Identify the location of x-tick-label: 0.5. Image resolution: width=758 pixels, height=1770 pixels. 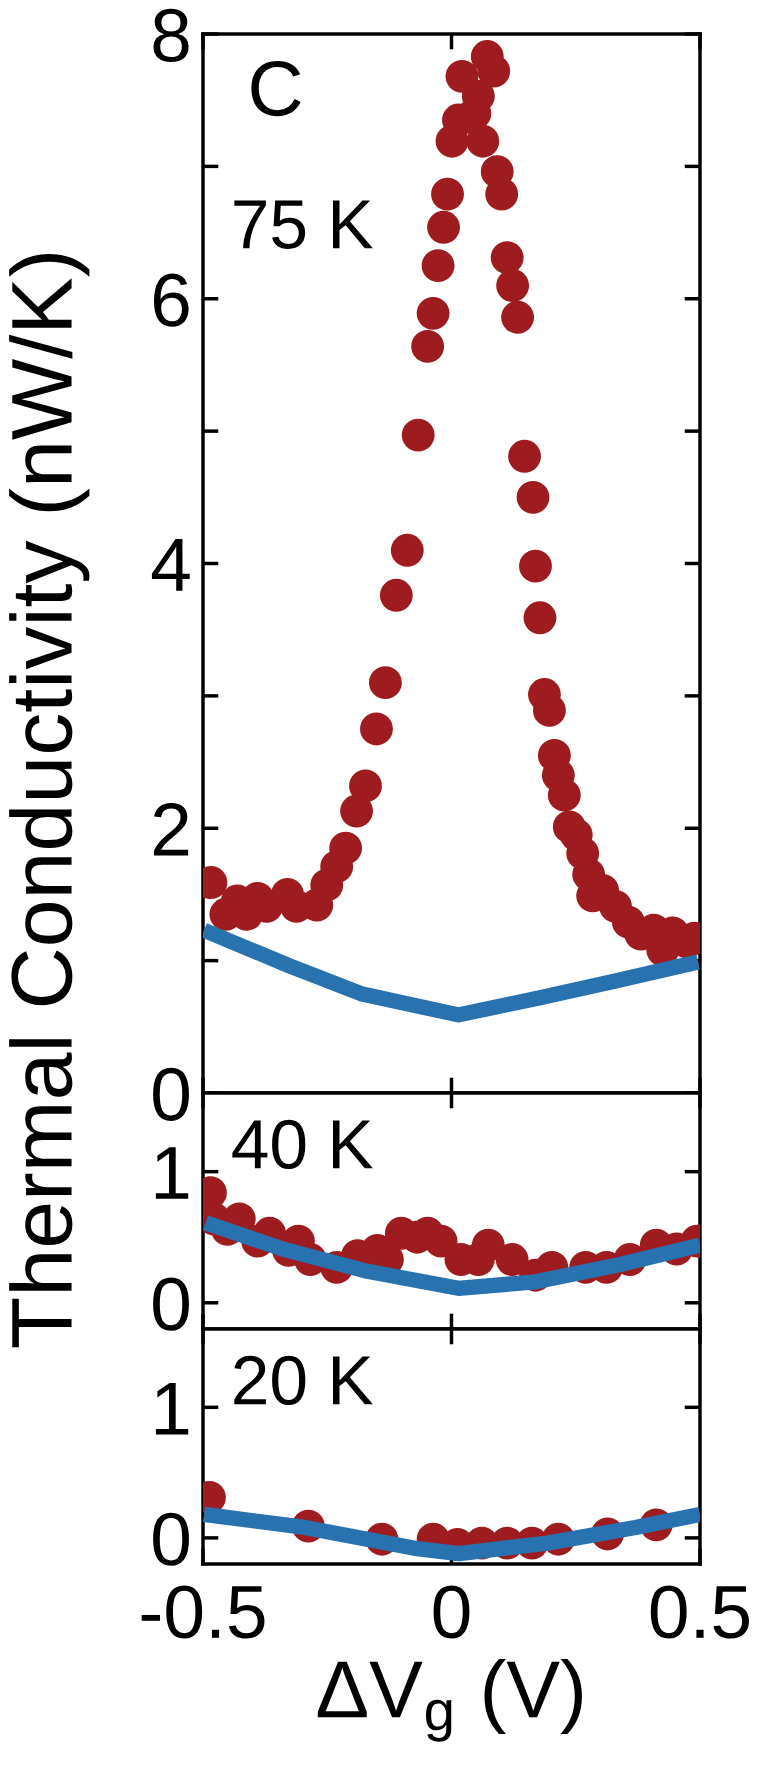
(699, 1612).